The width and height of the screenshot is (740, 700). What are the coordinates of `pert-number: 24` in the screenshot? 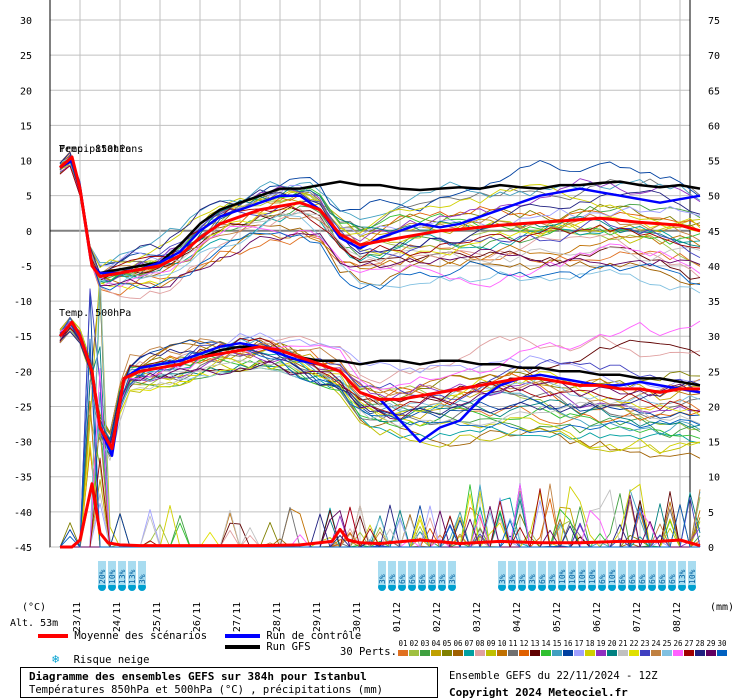 It's located at (656, 643).